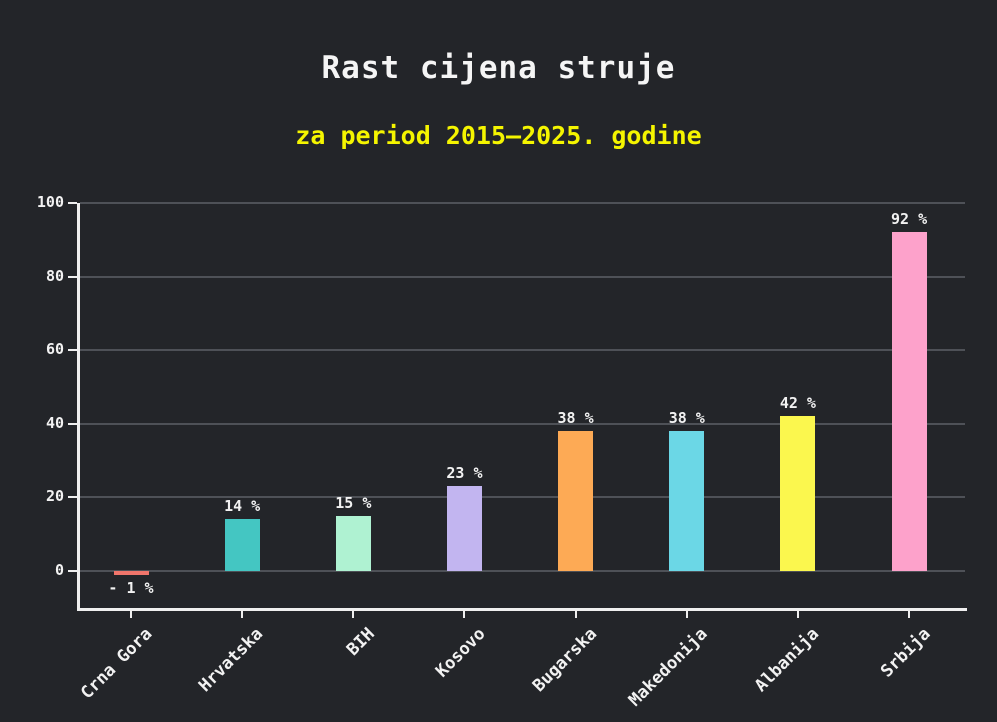  What do you see at coordinates (59, 570) in the screenshot?
I see `y-tick-label-0: 0` at bounding box center [59, 570].